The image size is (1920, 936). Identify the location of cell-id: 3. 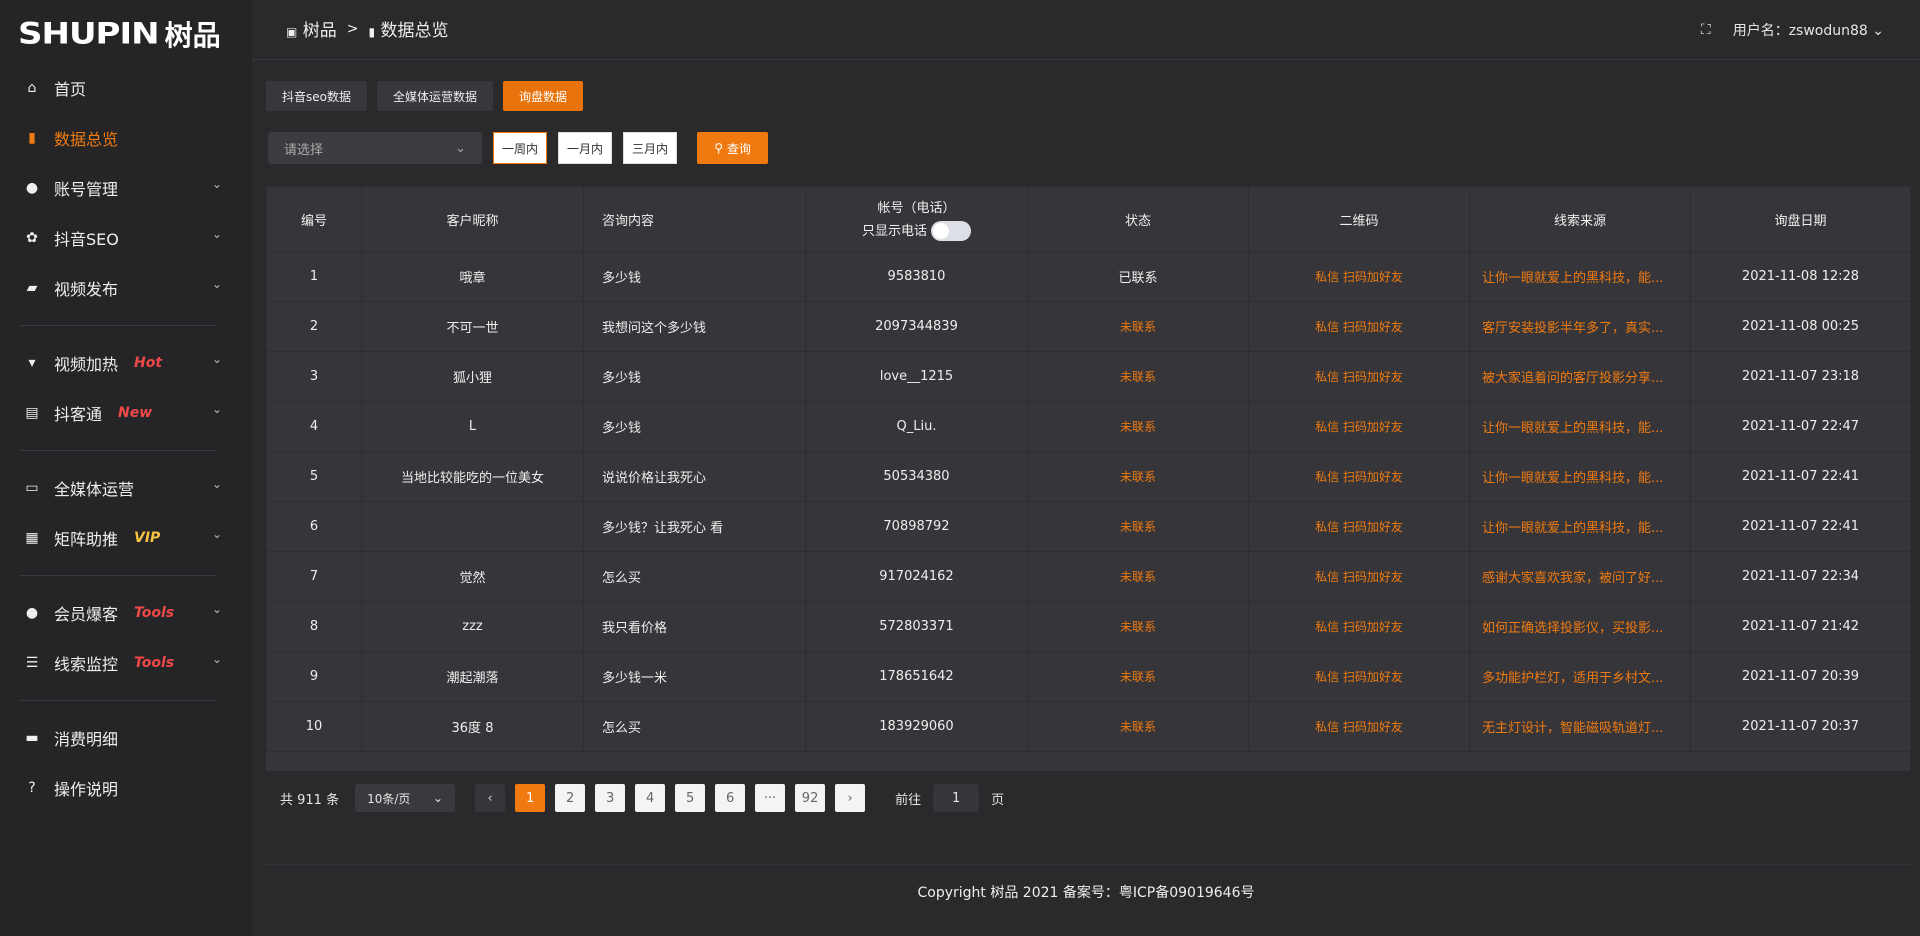
(314, 376).